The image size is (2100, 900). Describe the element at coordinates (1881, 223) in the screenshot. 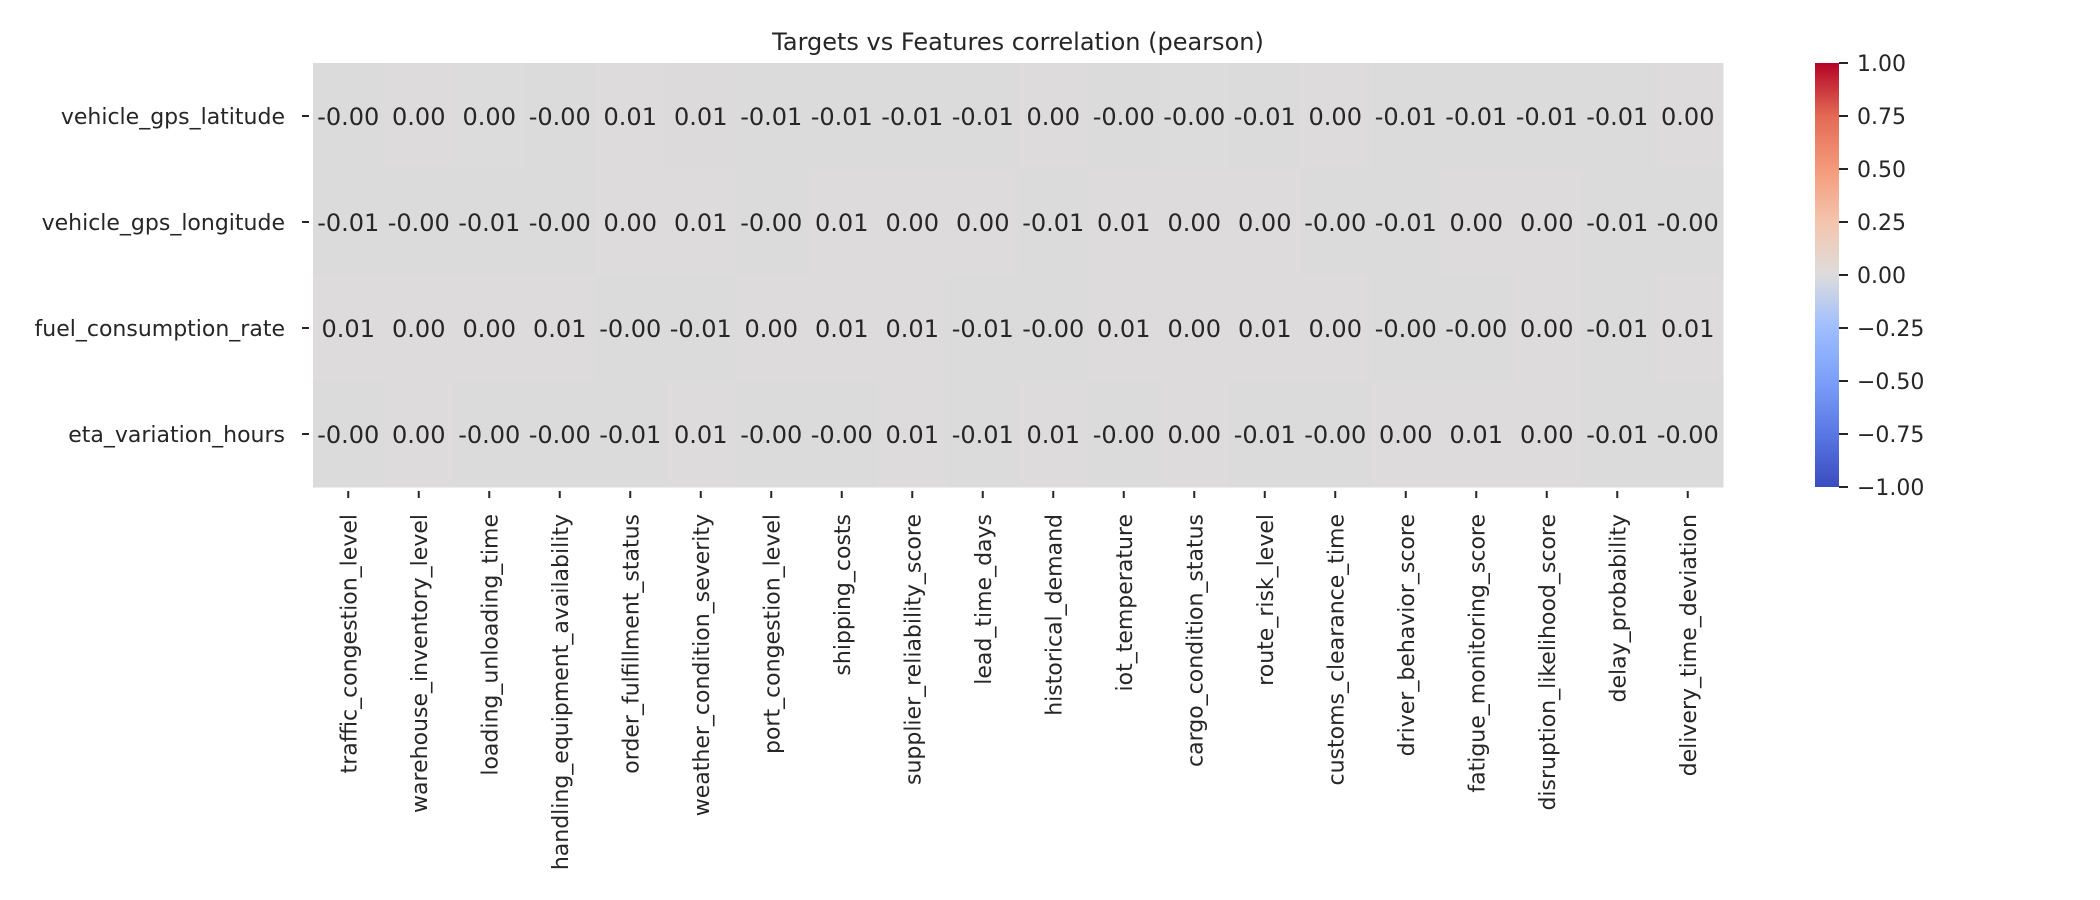

I see `colorbar-tick-label: 0.25` at that location.